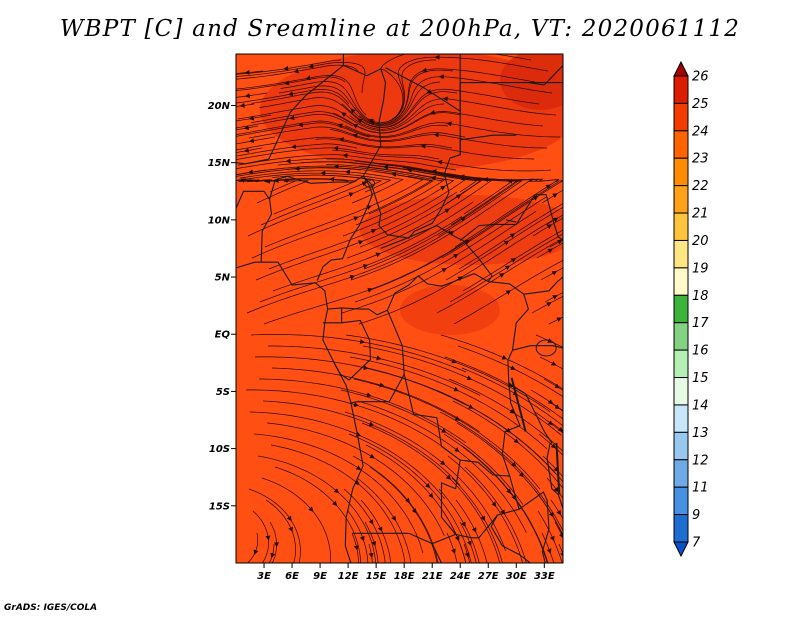 Image resolution: width=800 pixels, height=618 pixels. Describe the element at coordinates (681, 549) in the screenshot. I see `colorbar-bottom-triangle` at that location.